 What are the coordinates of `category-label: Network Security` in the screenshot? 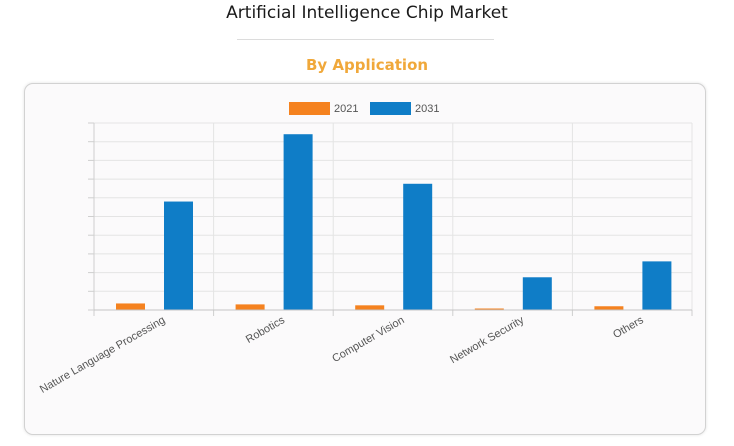 It's located at (487, 340).